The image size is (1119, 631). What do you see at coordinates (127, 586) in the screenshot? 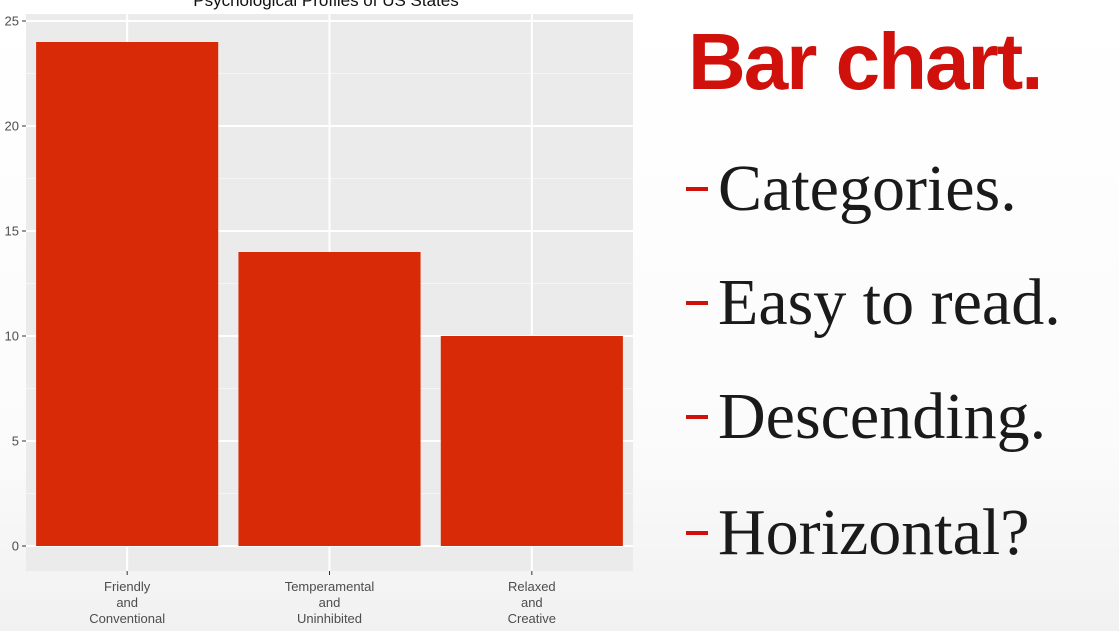
I see `x-tick-label-line: Friendly` at bounding box center [127, 586].